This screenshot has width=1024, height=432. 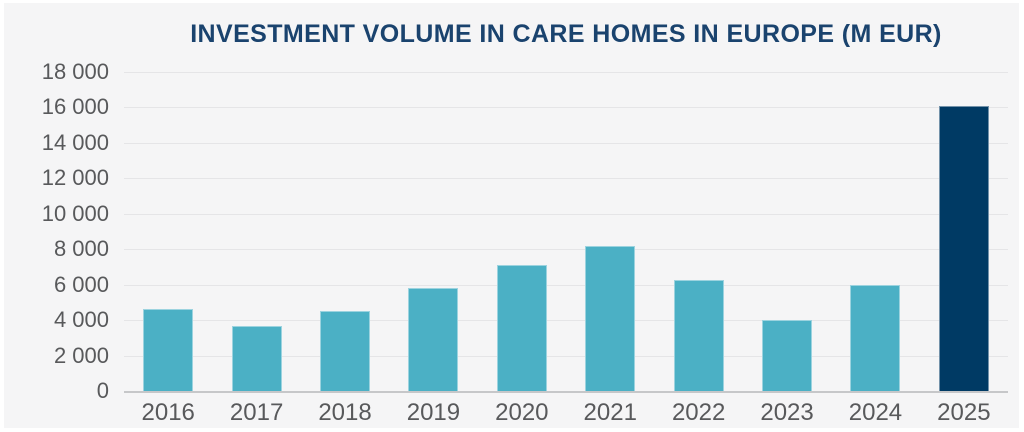 What do you see at coordinates (256, 358) in the screenshot?
I see `bar-2017` at bounding box center [256, 358].